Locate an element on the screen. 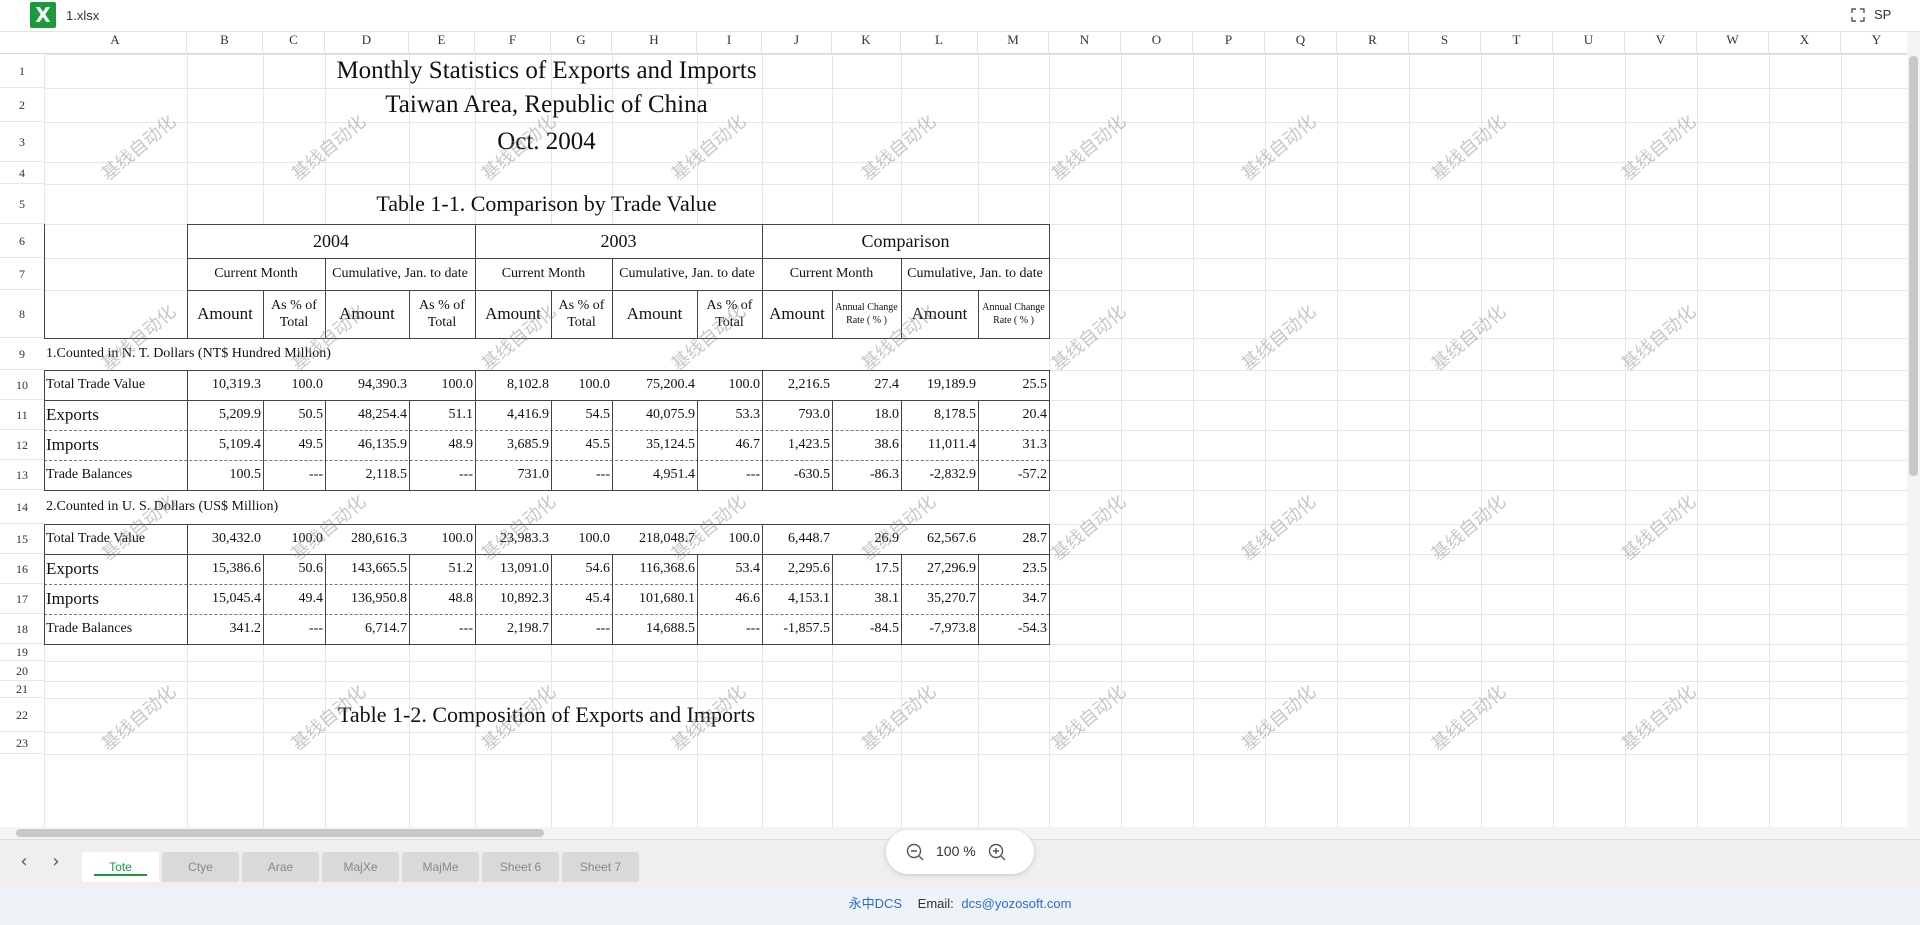 The width and height of the screenshot is (1920, 925). table-cell: 10,319.3 is located at coordinates (225, 385).